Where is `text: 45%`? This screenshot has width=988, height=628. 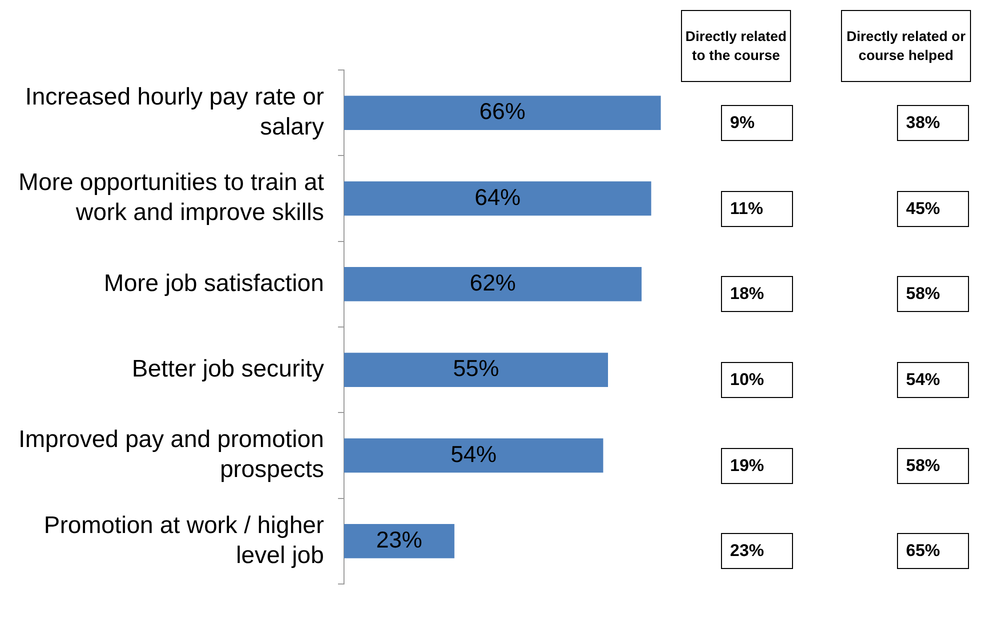
text: 45% is located at coordinates (923, 208).